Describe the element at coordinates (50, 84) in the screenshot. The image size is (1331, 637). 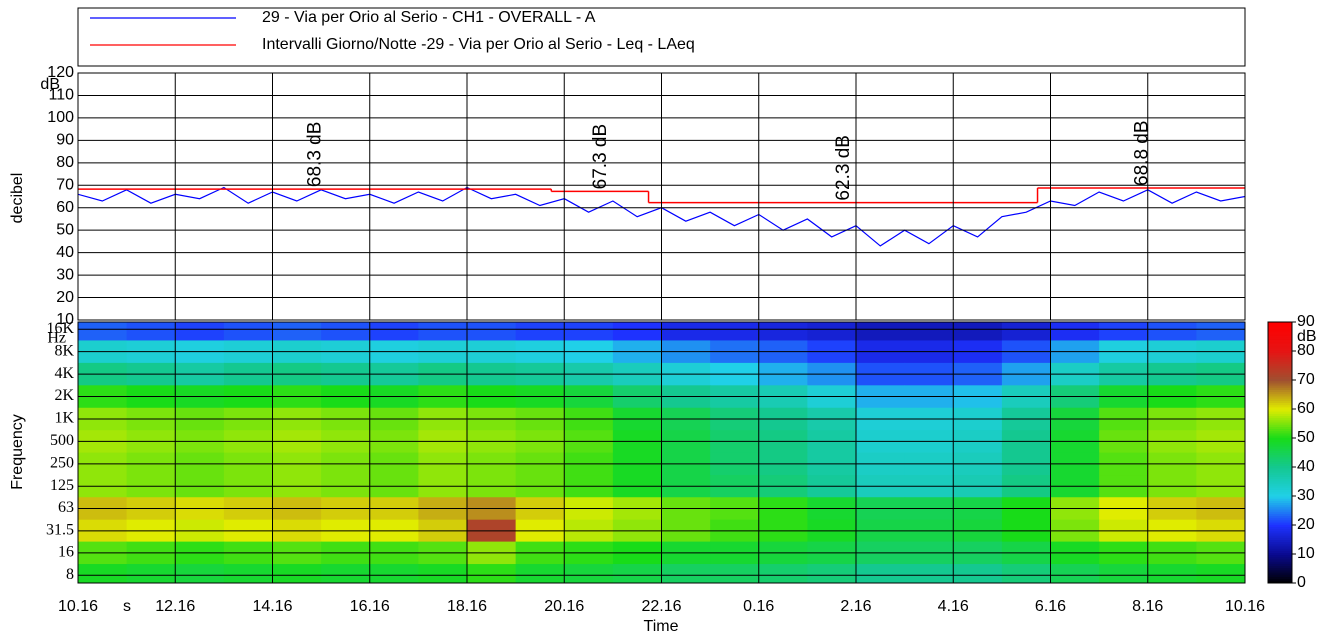
I see `y-unit: dB` at that location.